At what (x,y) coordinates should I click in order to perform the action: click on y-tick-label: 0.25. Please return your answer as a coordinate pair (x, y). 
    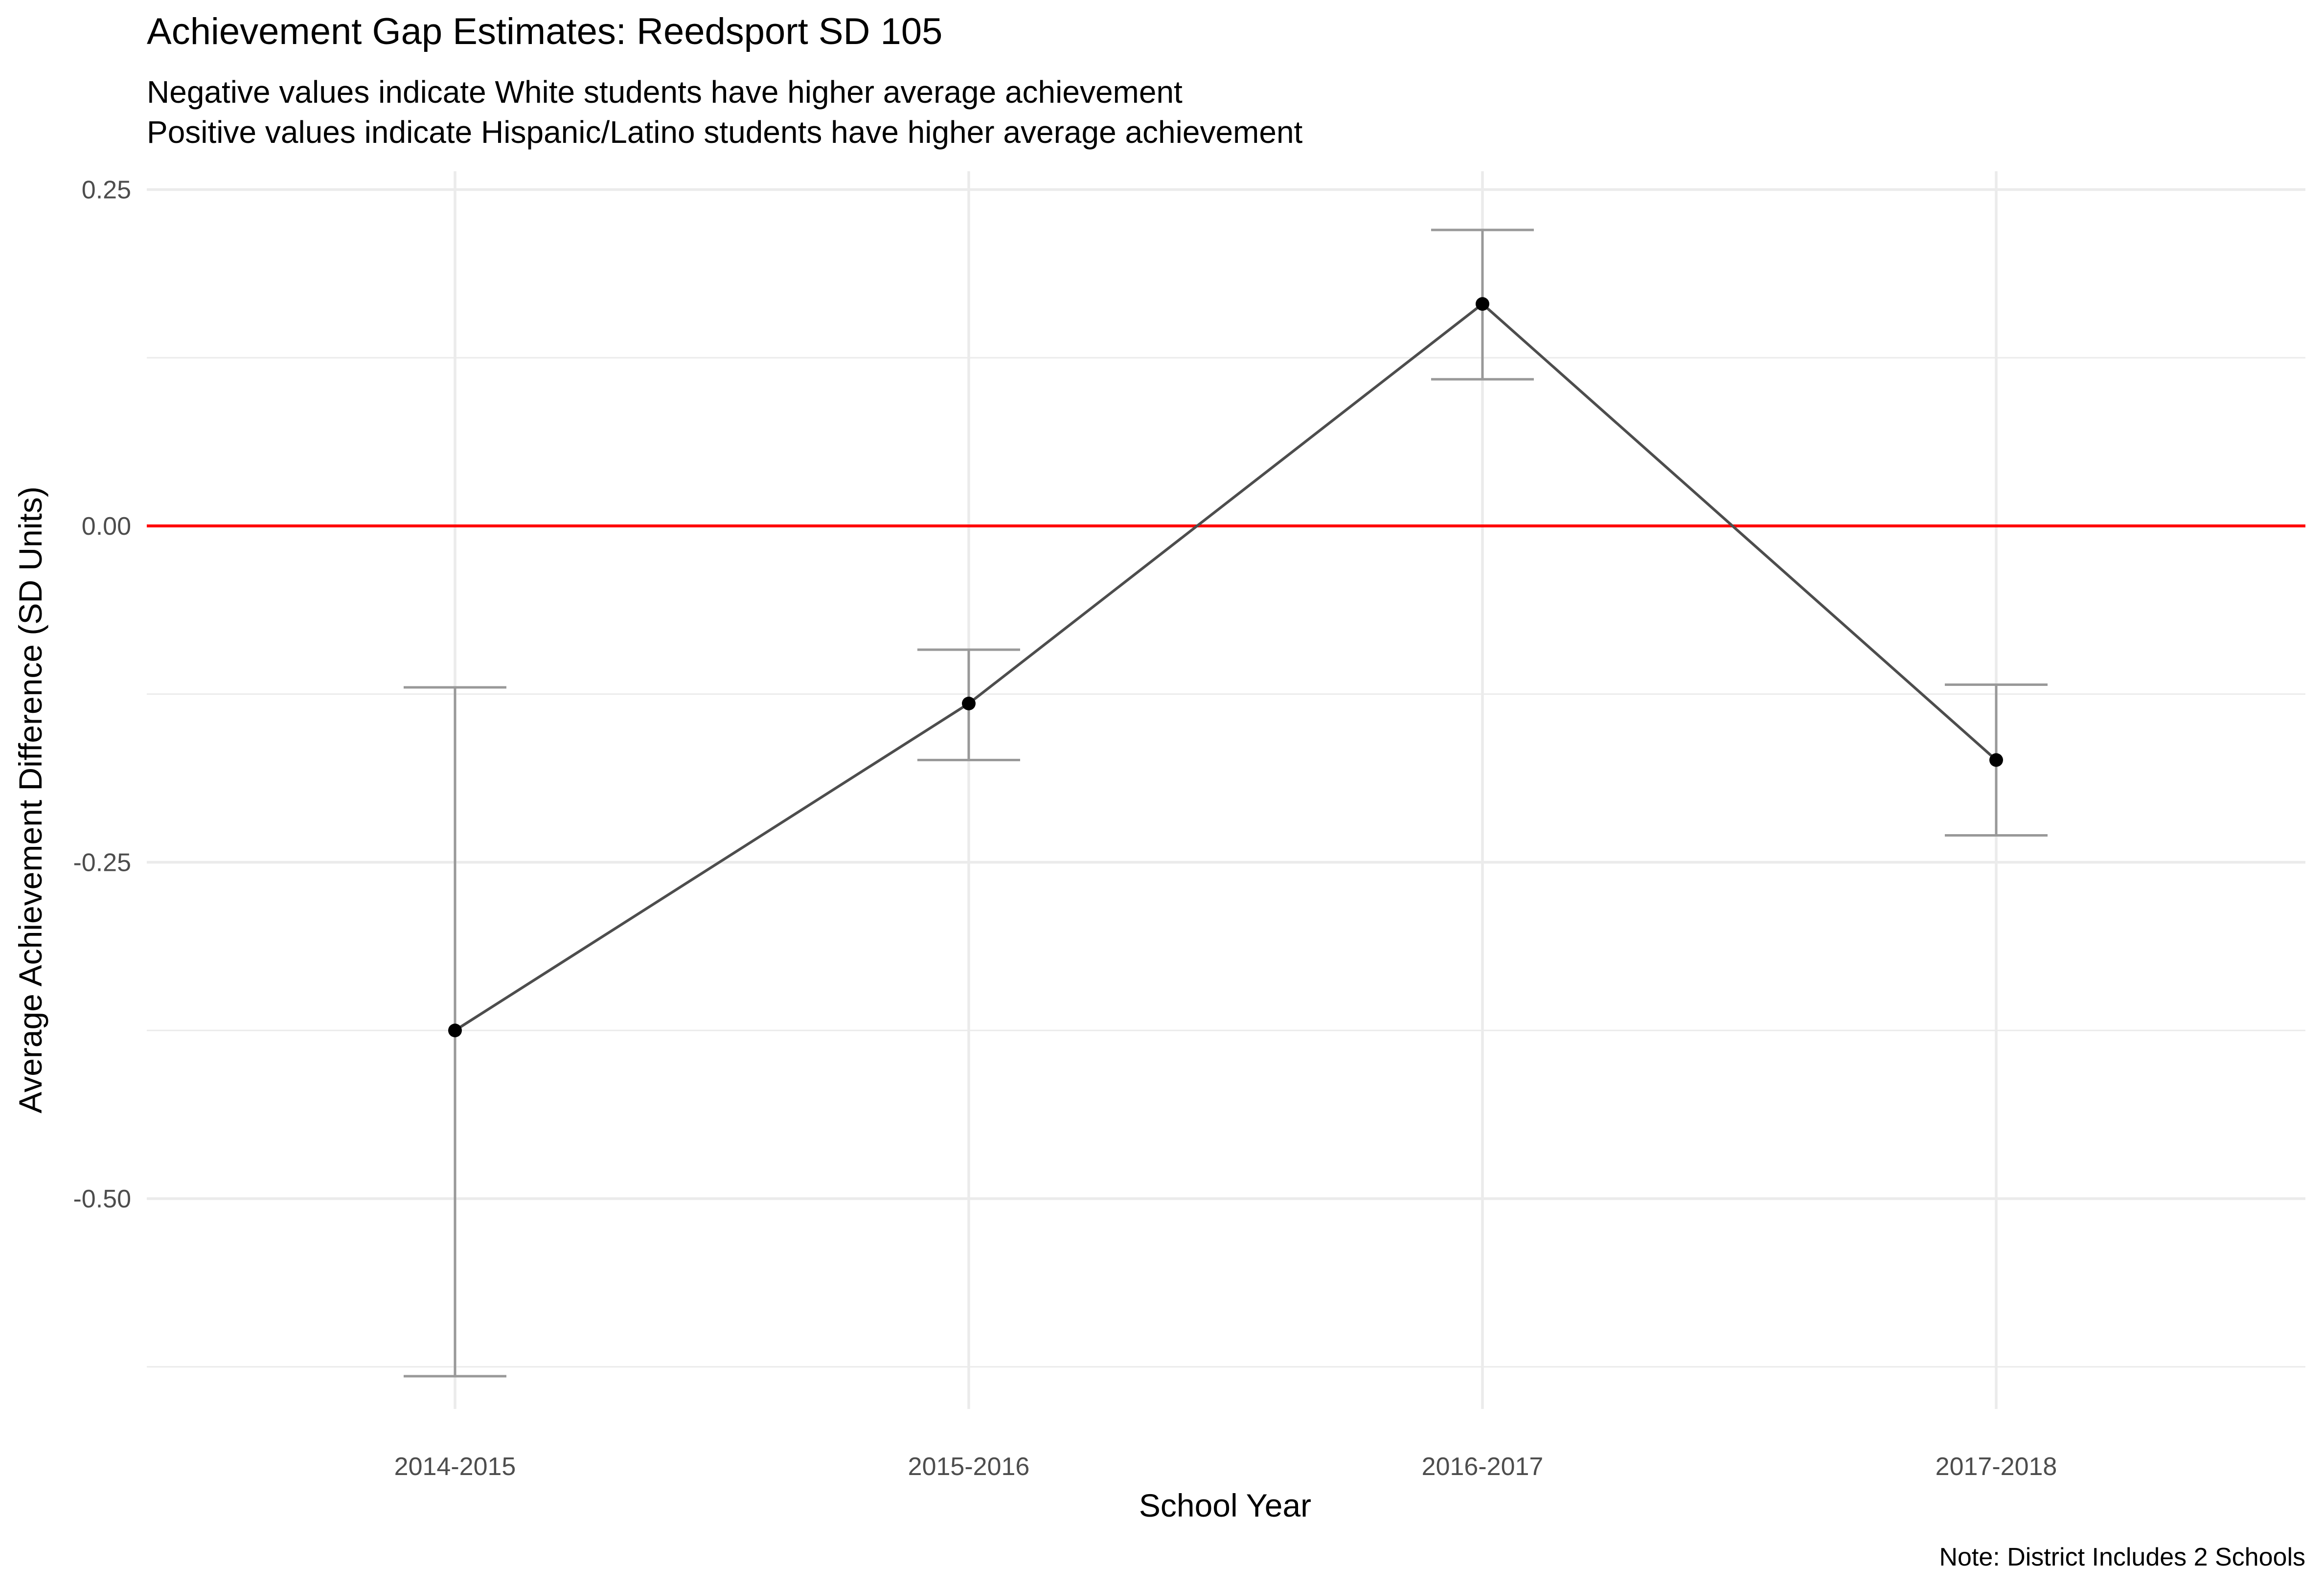
    Looking at the image, I should click on (107, 190).